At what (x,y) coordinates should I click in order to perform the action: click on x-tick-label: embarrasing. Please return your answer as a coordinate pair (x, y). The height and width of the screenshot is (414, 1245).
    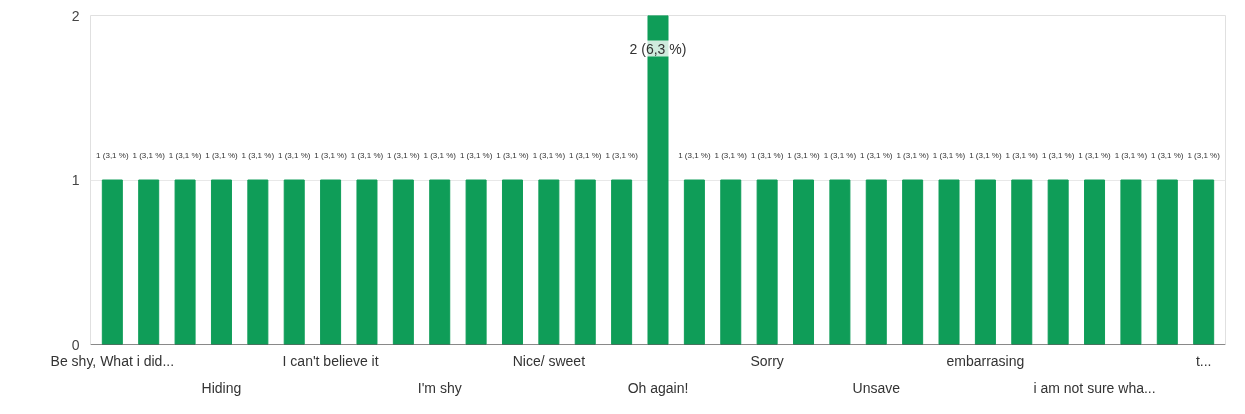
    Looking at the image, I should click on (985, 360).